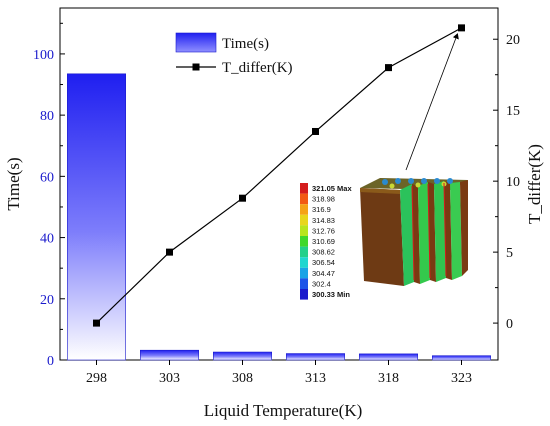 This screenshot has width=550, height=426. What do you see at coordinates (47, 239) in the screenshot?
I see `left-tick-label: 40` at bounding box center [47, 239].